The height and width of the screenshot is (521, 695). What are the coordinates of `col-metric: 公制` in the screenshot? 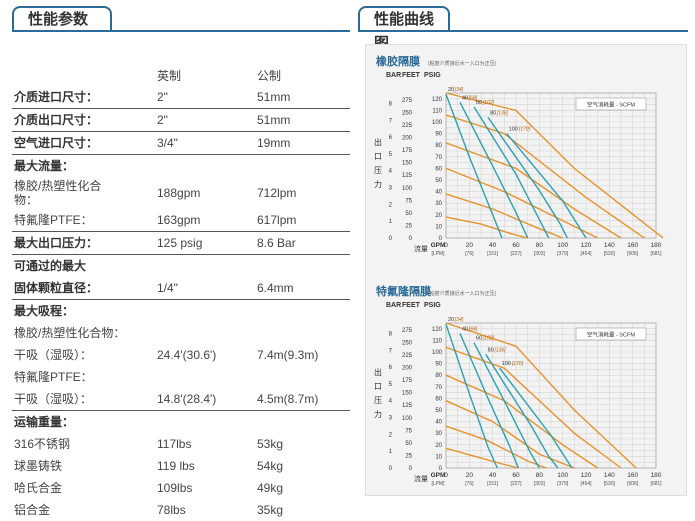 It's located at (269, 76).